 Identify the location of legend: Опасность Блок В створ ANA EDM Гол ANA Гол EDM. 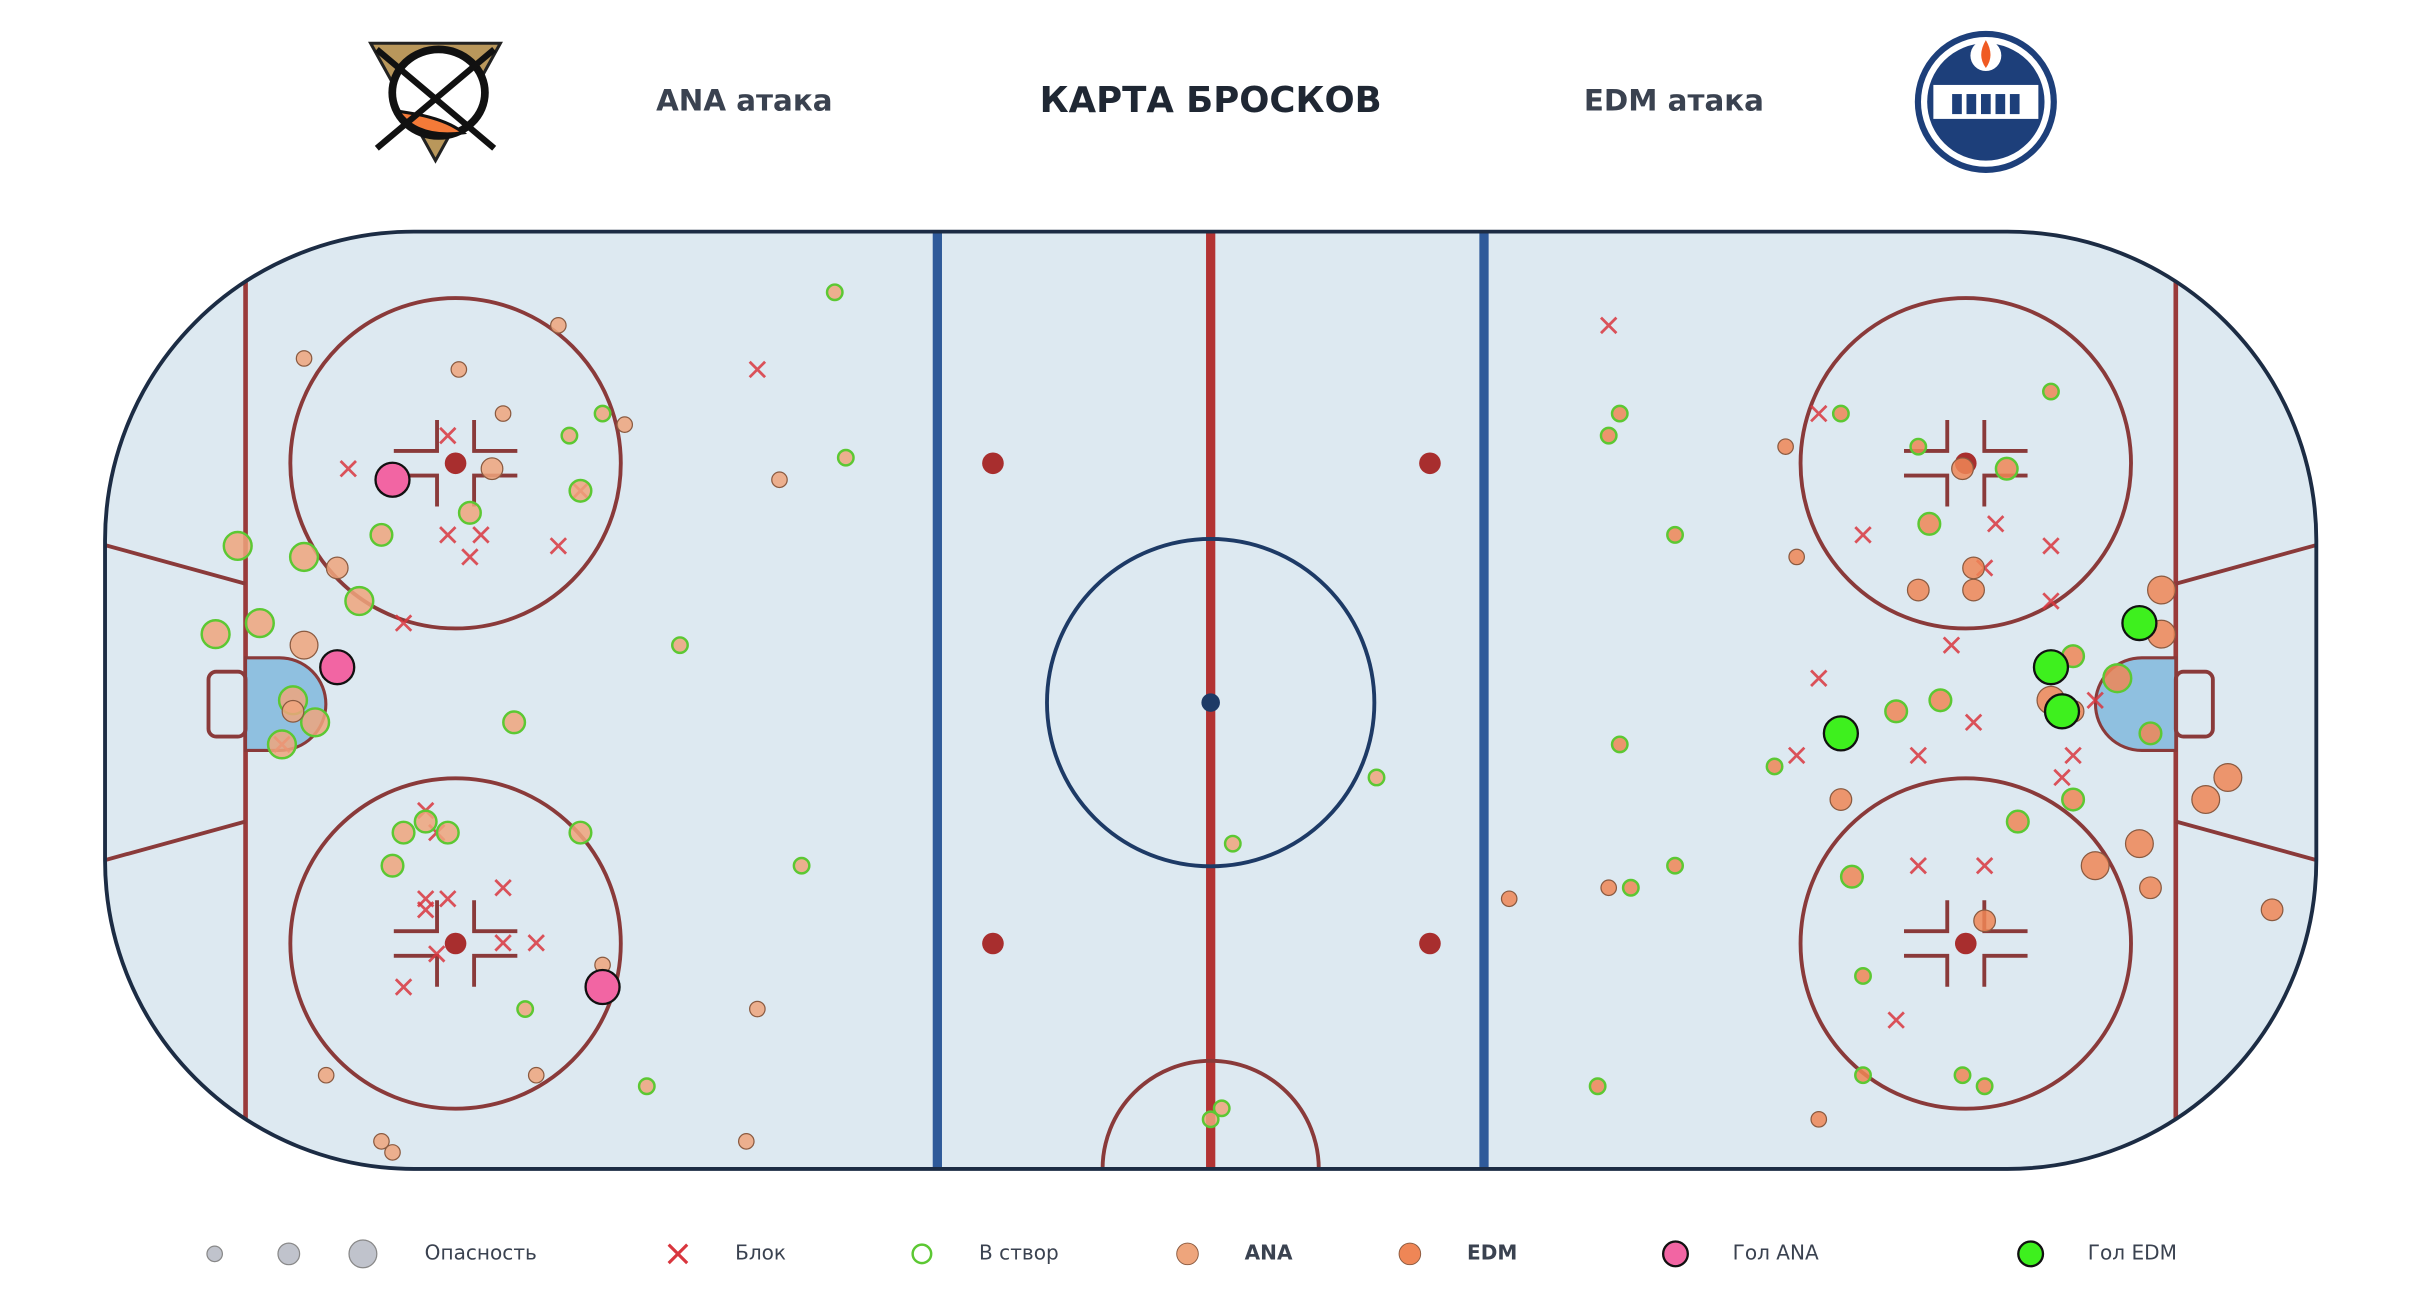
(1191, 1254).